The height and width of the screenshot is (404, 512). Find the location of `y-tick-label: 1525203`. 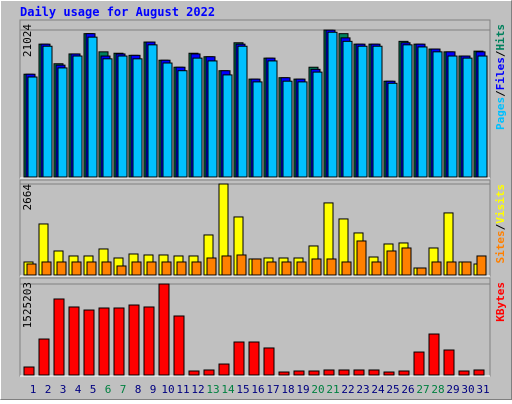

y-tick-label: 1525203 is located at coordinates (27, 305).